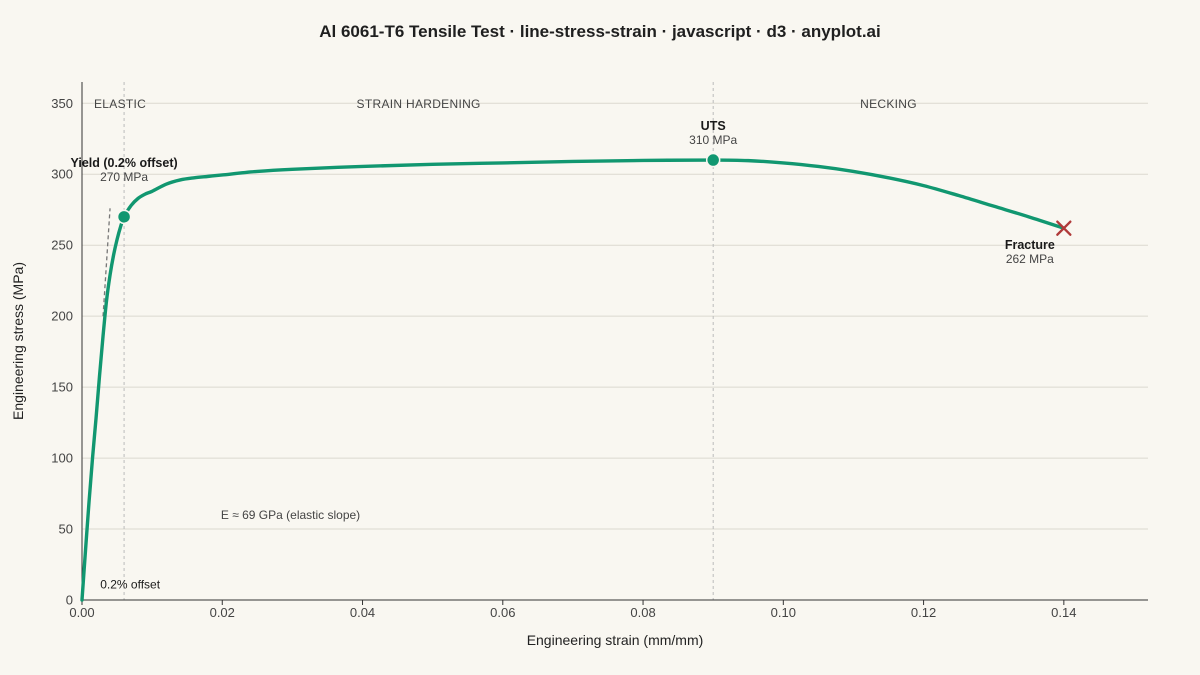  Describe the element at coordinates (572, 610) in the screenshot. I see `x-ticks: 0.00 0.02 0.04 0.06 0.08 0.10 0.12 0.14` at that location.